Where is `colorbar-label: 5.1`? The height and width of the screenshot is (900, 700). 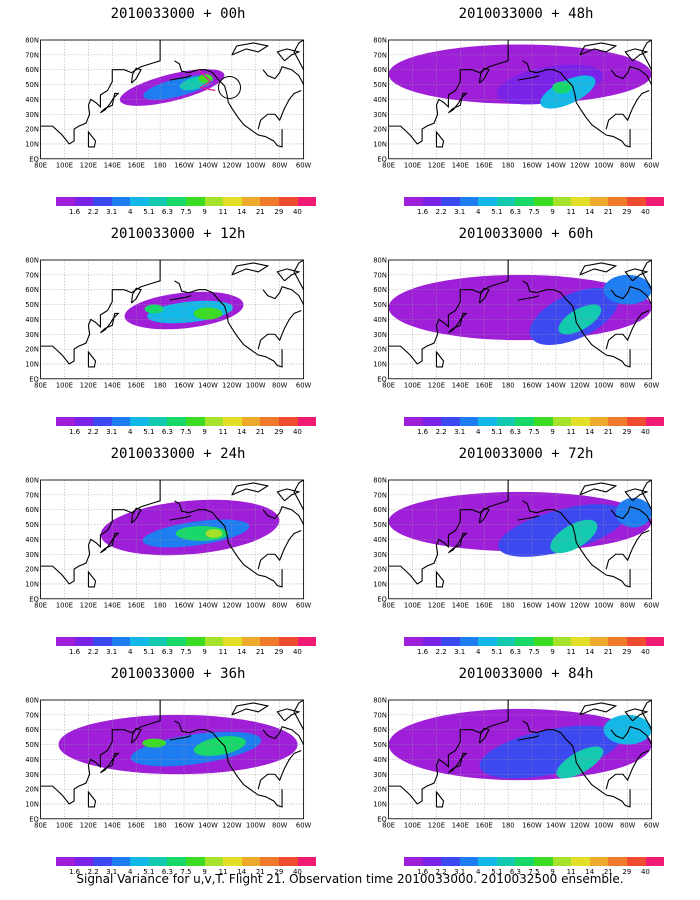
colorbar-label: 5.1 is located at coordinates (149, 432).